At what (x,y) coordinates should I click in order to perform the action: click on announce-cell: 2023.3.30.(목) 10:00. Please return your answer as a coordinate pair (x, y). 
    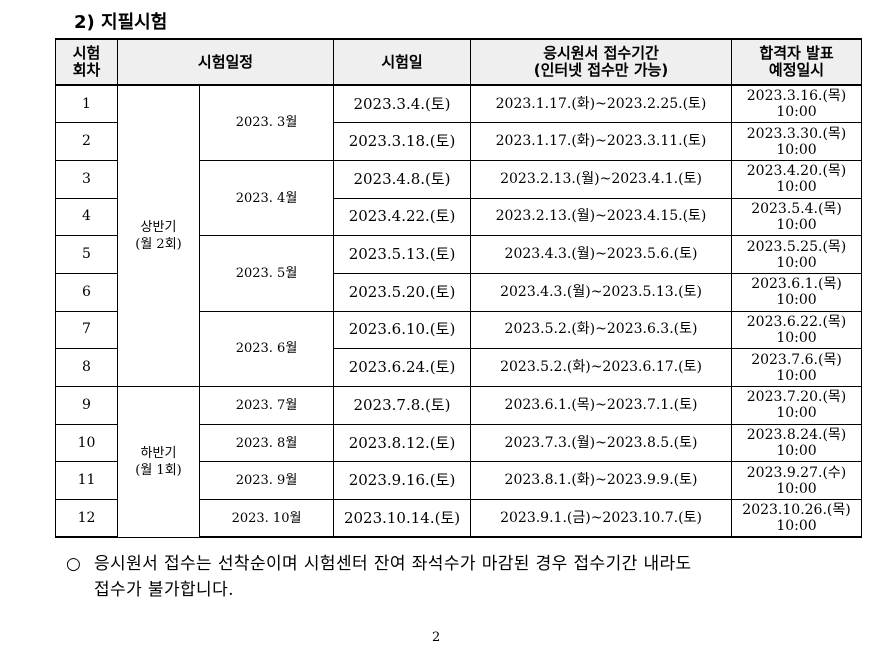
    Looking at the image, I should click on (797, 141).